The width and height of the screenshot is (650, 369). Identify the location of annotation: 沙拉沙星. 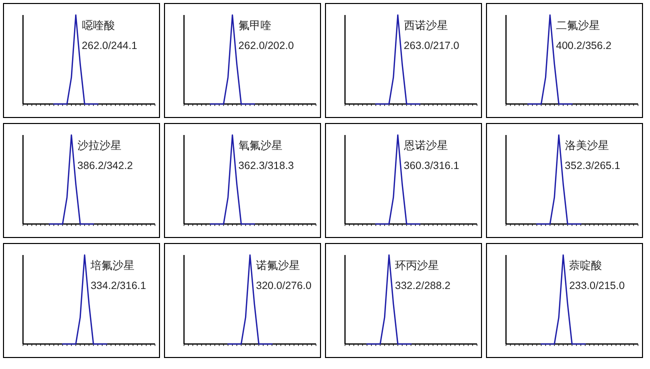
(99, 145).